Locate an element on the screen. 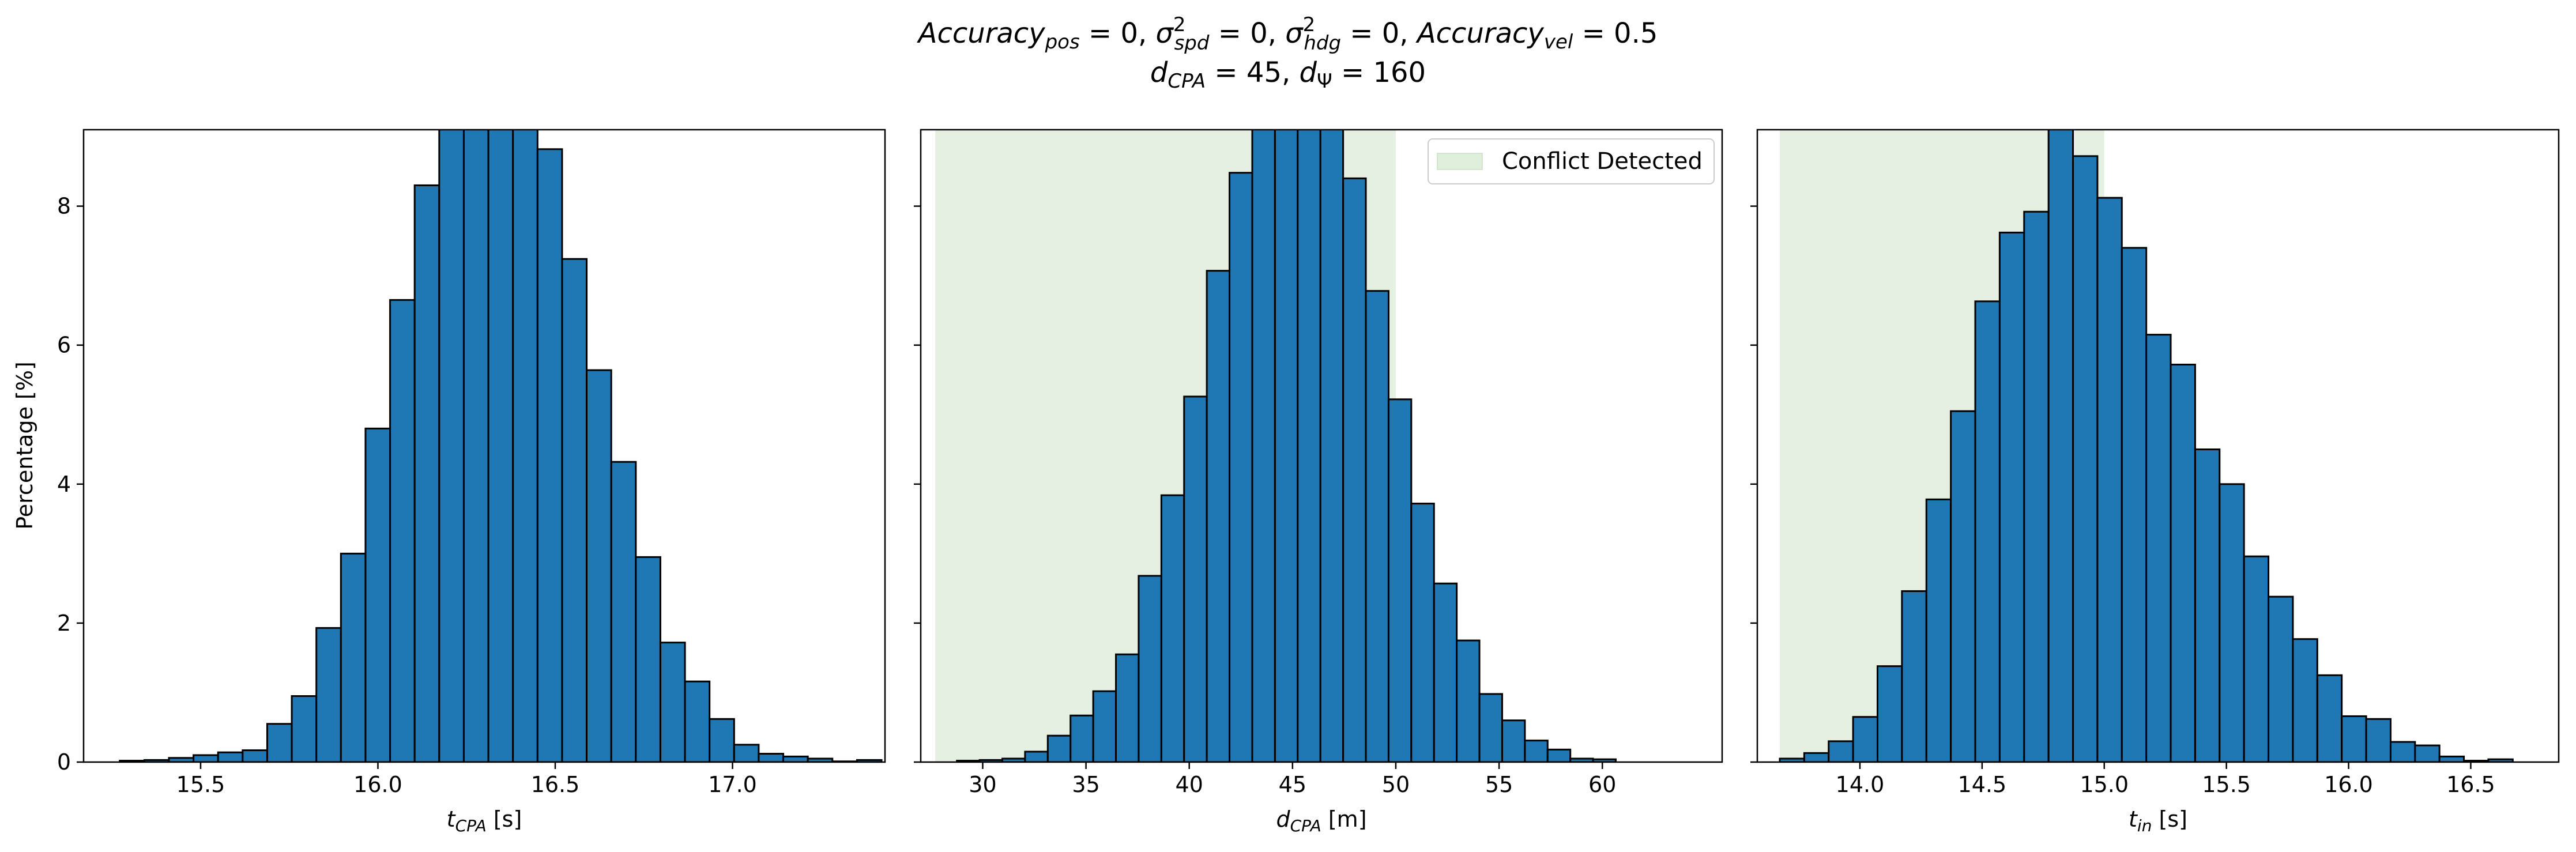 The height and width of the screenshot is (852, 2576). x-tick-label: 15.5 is located at coordinates (2226, 784).